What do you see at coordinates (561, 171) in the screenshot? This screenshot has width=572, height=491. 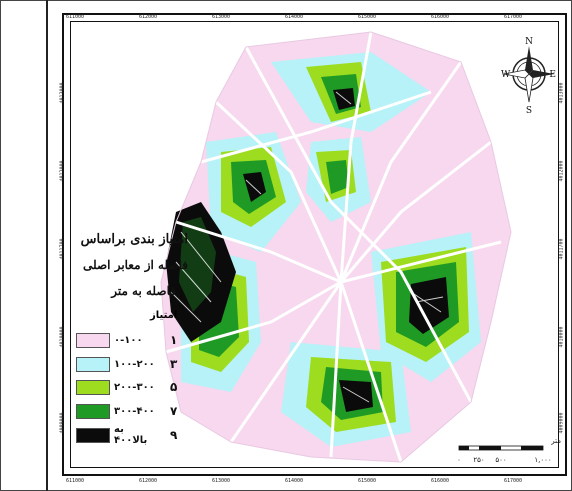 I see `y-tick-right: 4012000` at bounding box center [561, 171].